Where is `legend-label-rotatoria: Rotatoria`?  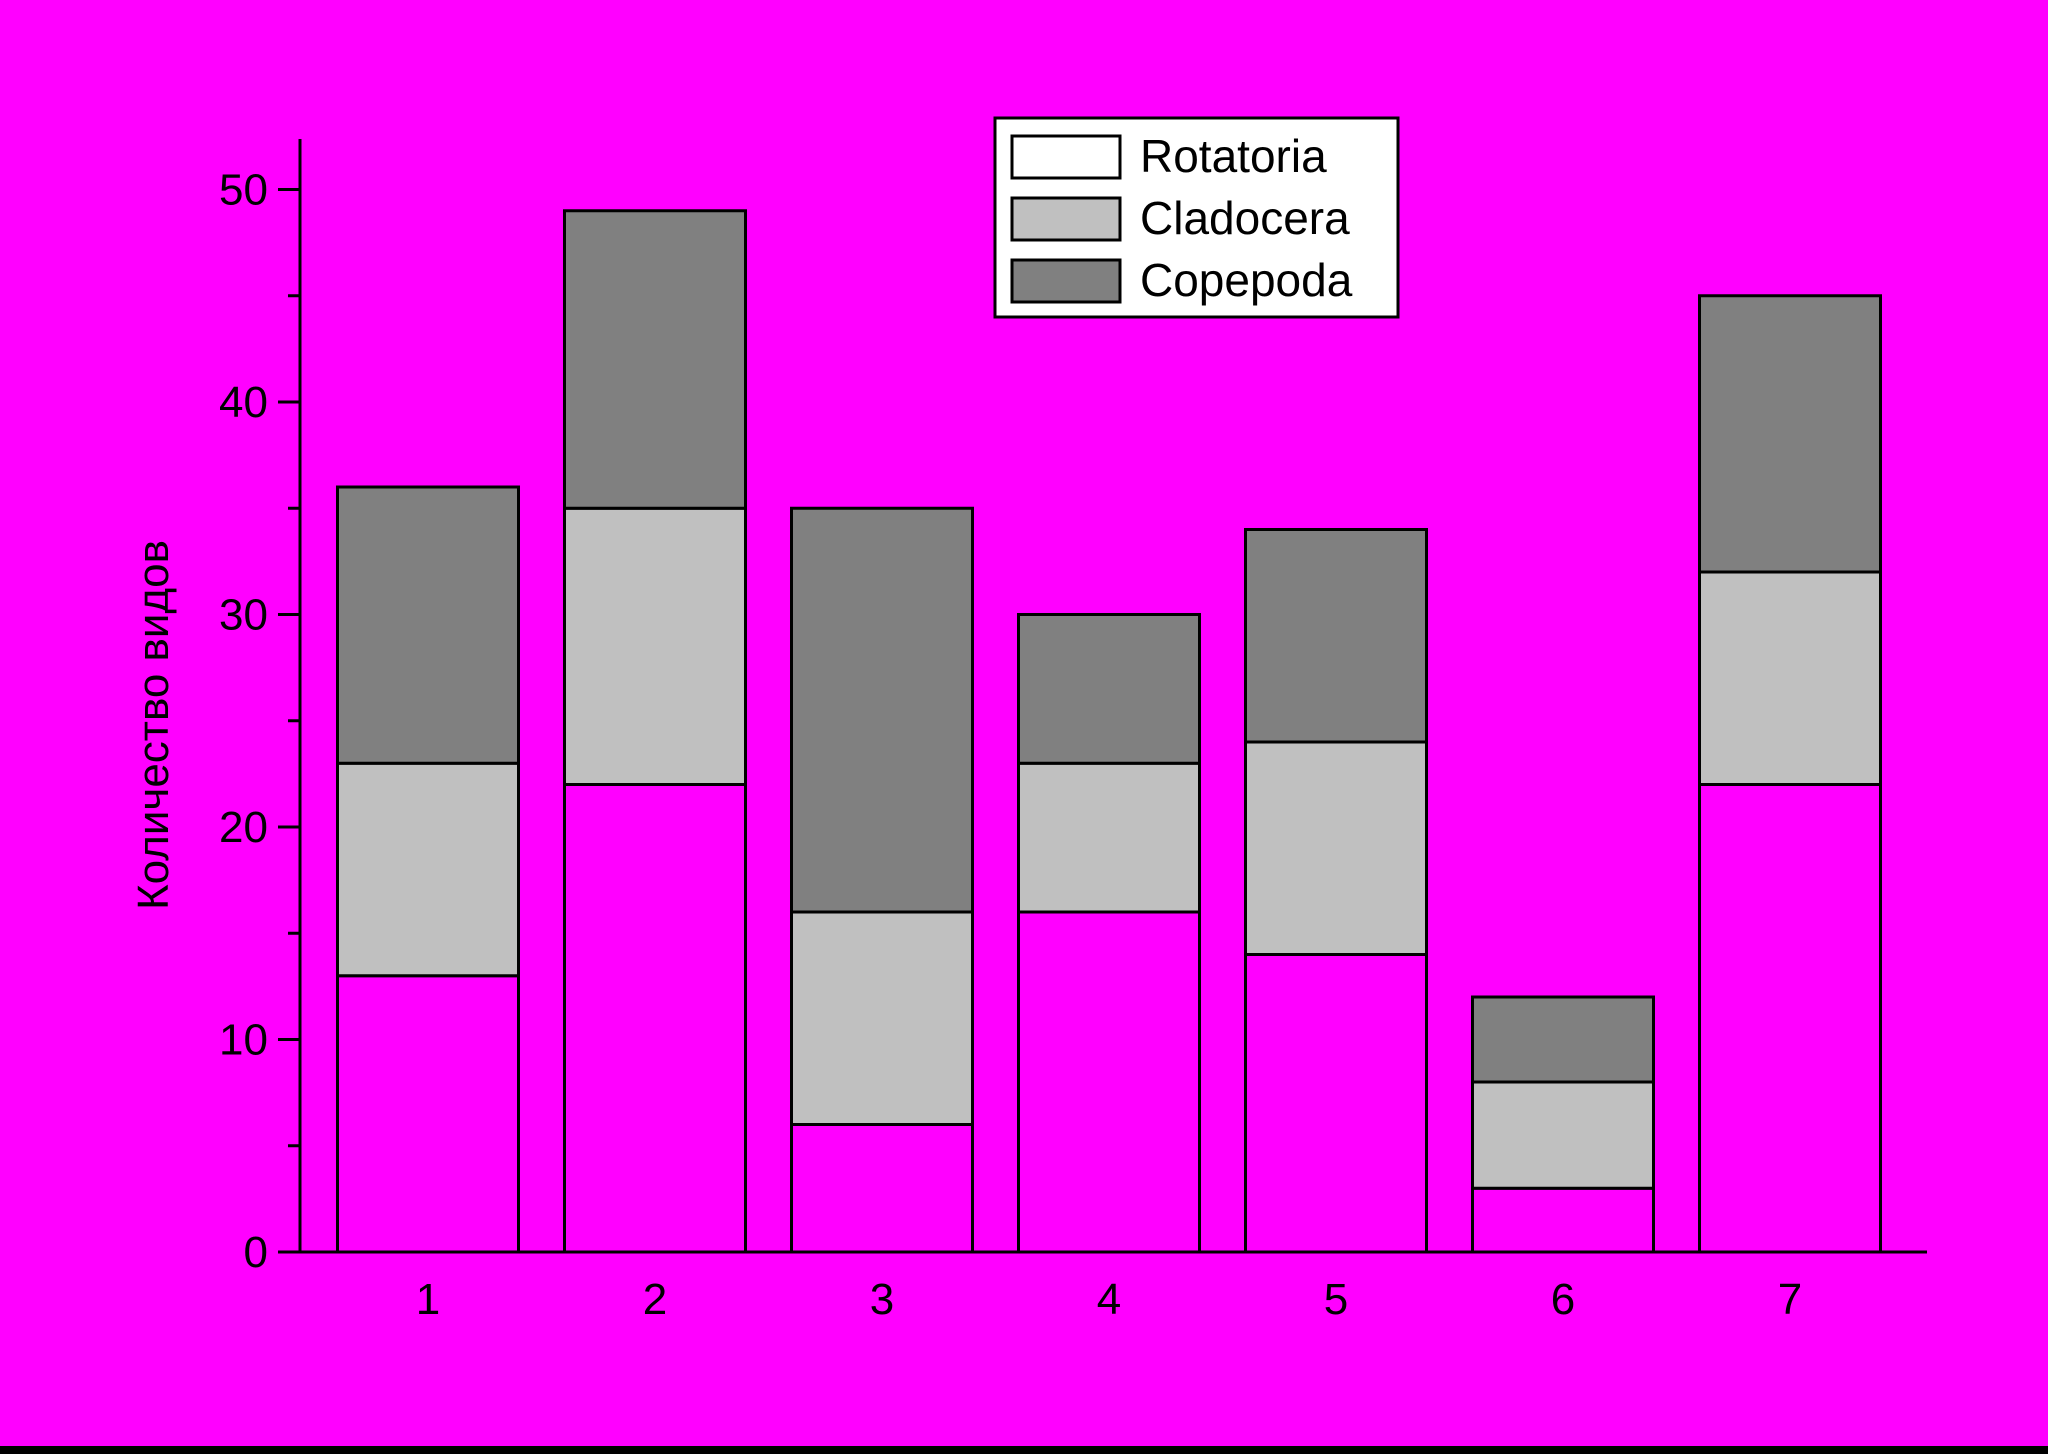
legend-label-rotatoria: Rotatoria is located at coordinates (1233, 156).